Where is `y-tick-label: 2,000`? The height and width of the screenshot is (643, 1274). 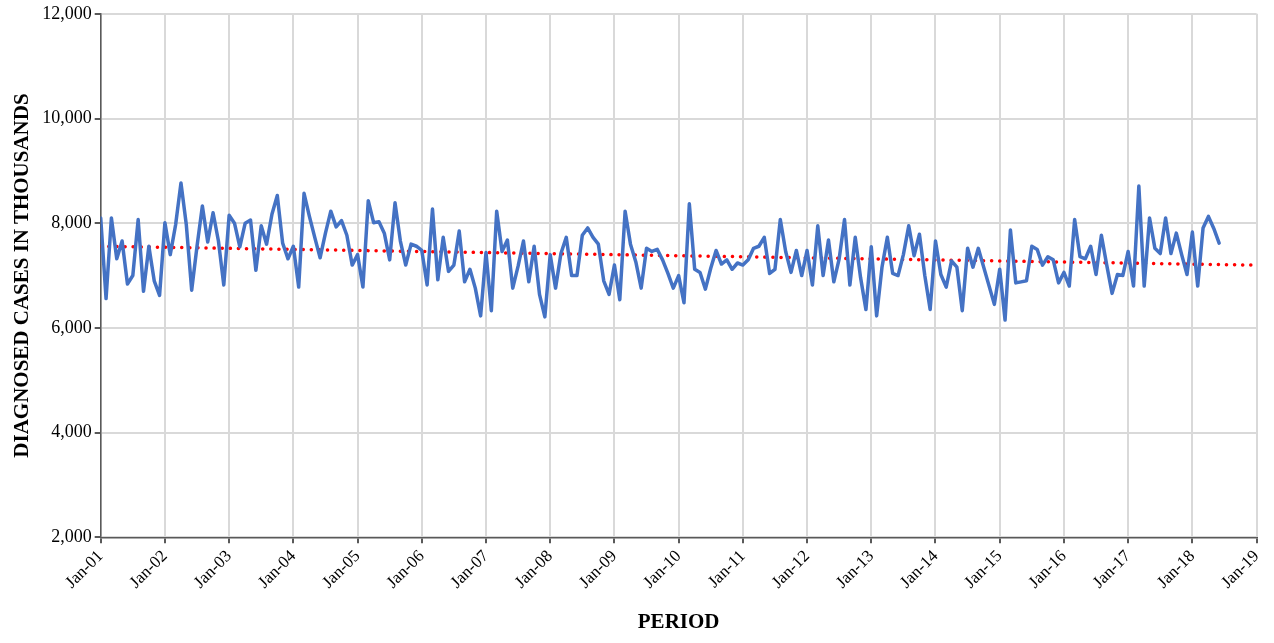
y-tick-label: 2,000 is located at coordinates (71, 536).